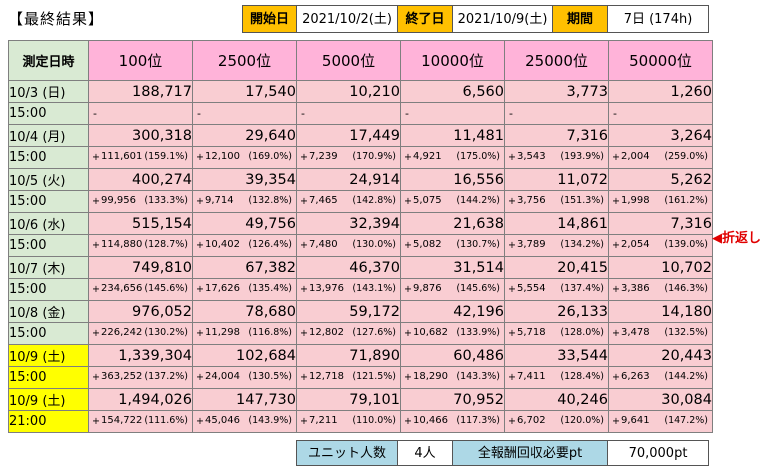  What do you see at coordinates (244, 135) in the screenshot?
I see `cell-score: 29,640` at bounding box center [244, 135].